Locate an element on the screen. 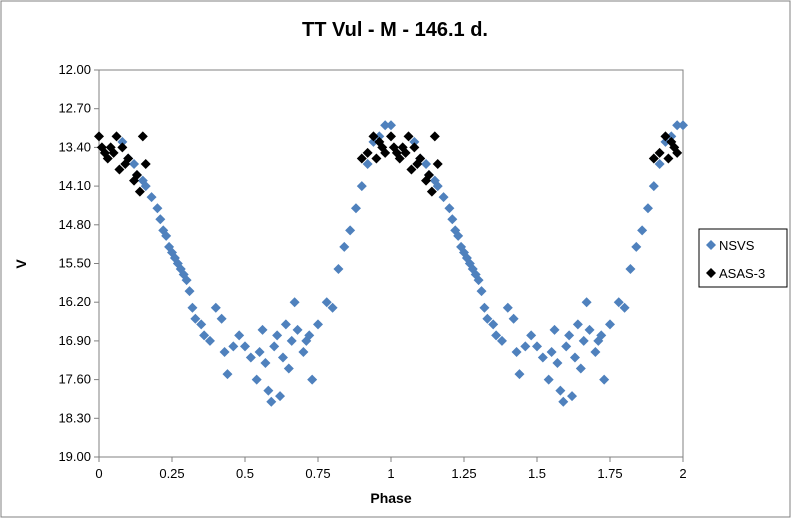 The height and width of the screenshot is (518, 791). y-tick-label: 16.90 is located at coordinates (74, 340).